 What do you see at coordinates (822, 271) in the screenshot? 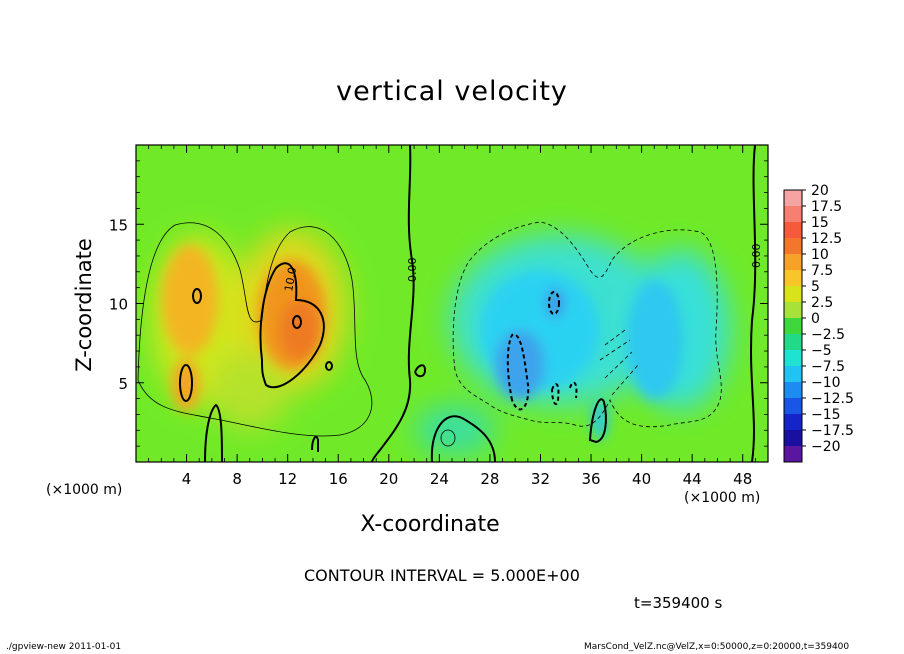
I see `colorbar-label: 7.5` at bounding box center [822, 271].